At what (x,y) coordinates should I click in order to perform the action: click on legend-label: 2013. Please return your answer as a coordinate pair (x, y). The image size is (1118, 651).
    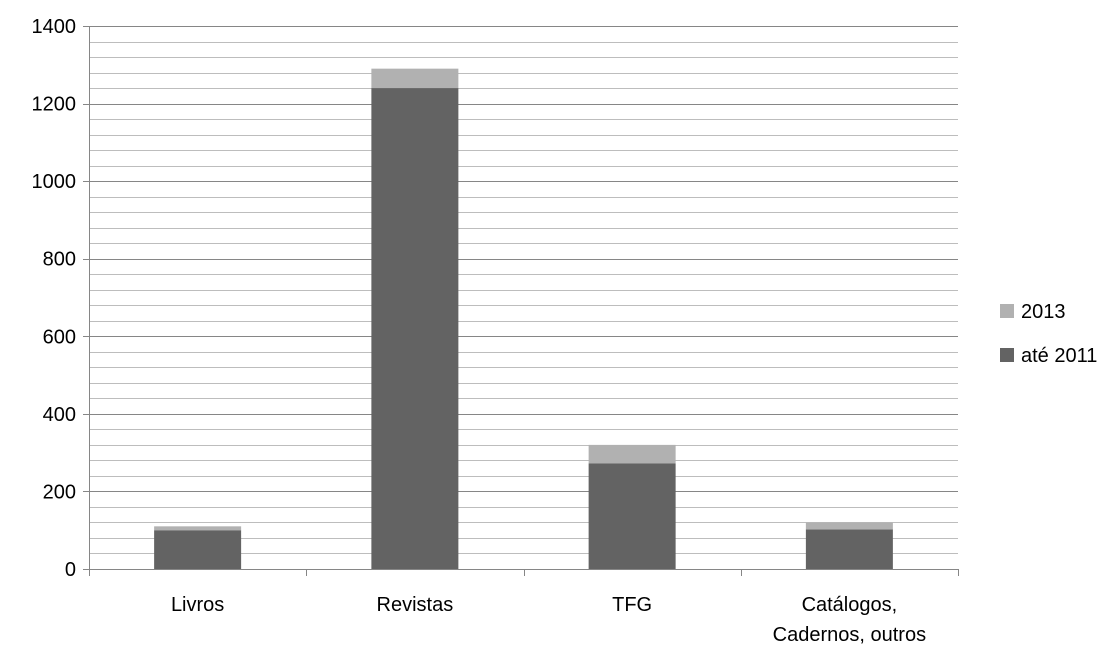
    Looking at the image, I should click on (1043, 312).